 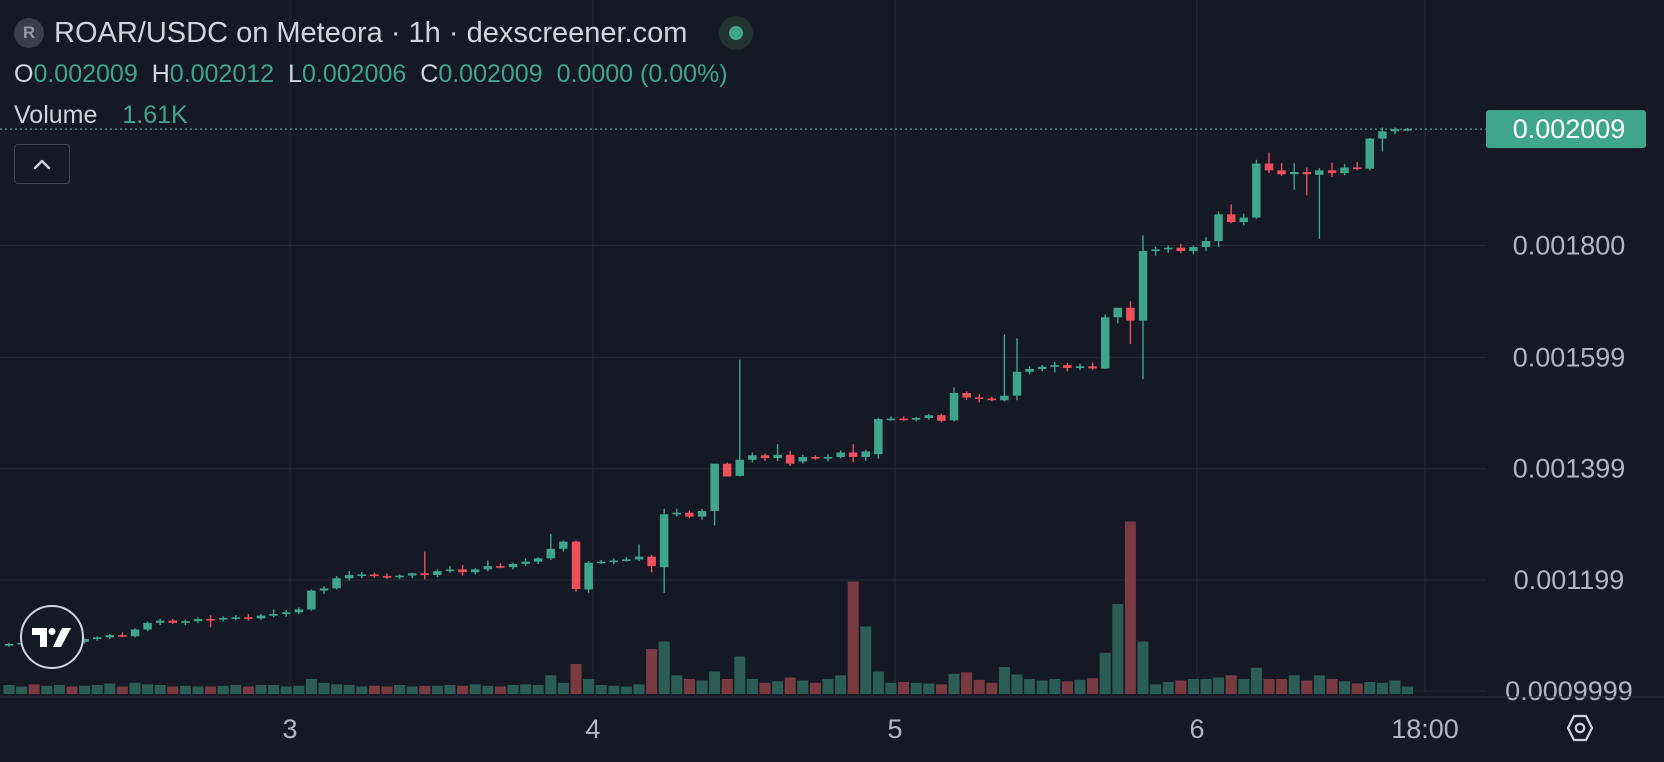 I want to click on tradingview-logo, so click(x=52, y=637).